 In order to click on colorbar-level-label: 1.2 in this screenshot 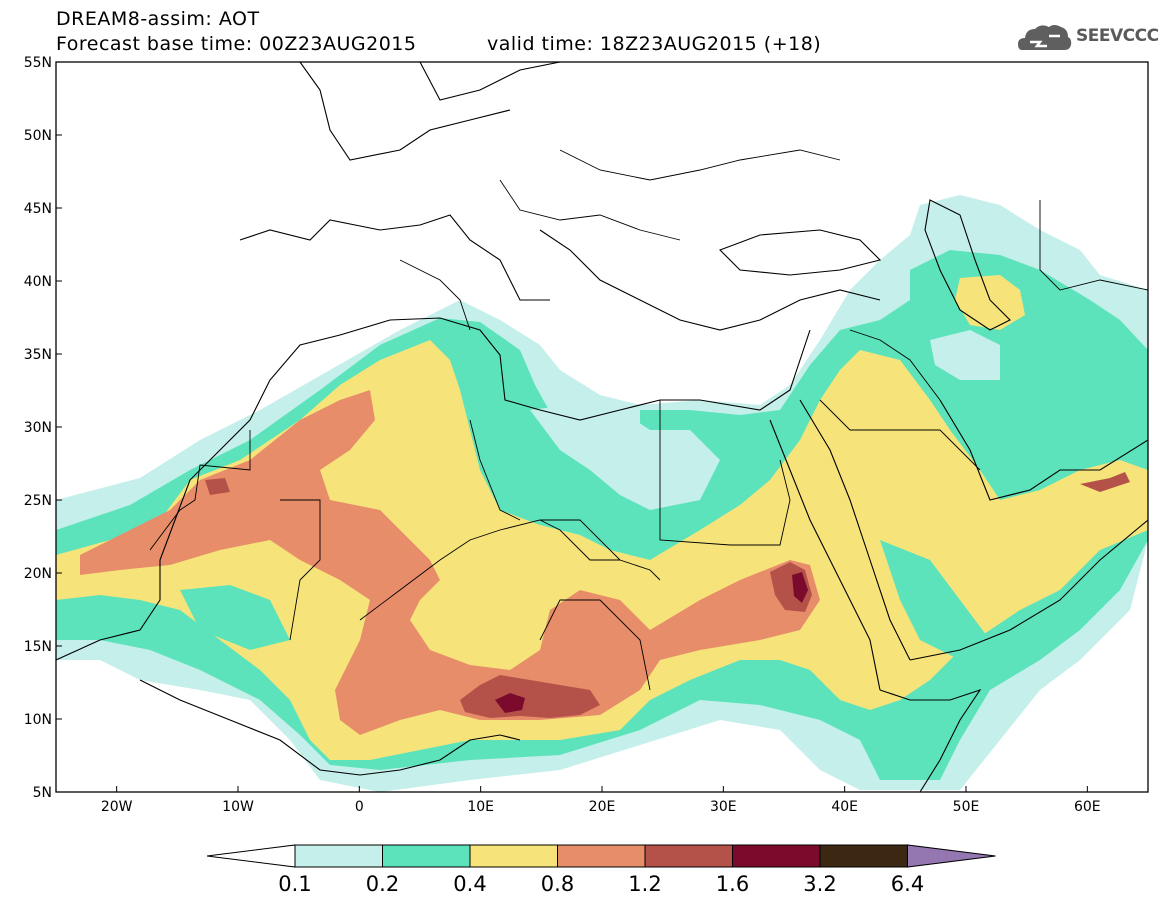, I will do `click(644, 884)`.